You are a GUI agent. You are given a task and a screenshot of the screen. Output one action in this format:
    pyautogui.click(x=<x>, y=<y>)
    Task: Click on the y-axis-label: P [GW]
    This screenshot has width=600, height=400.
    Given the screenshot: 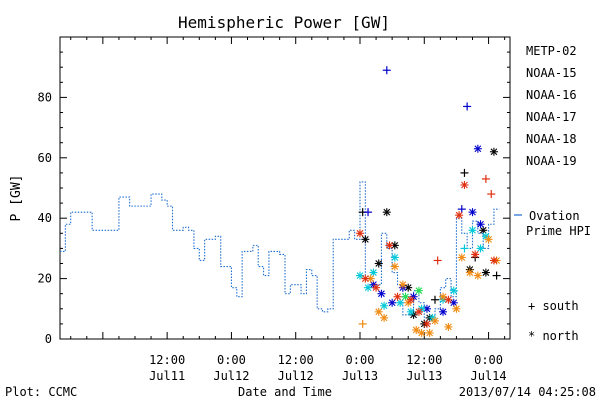 What is the action you would take?
    pyautogui.click(x=16, y=198)
    